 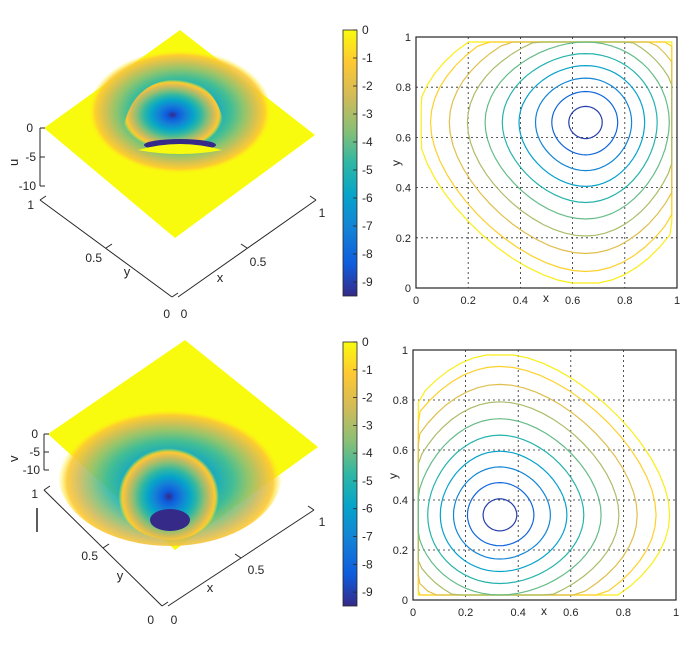 What do you see at coordinates (34, 494) in the screenshot?
I see `v-y-tick-label-1: 1` at bounding box center [34, 494].